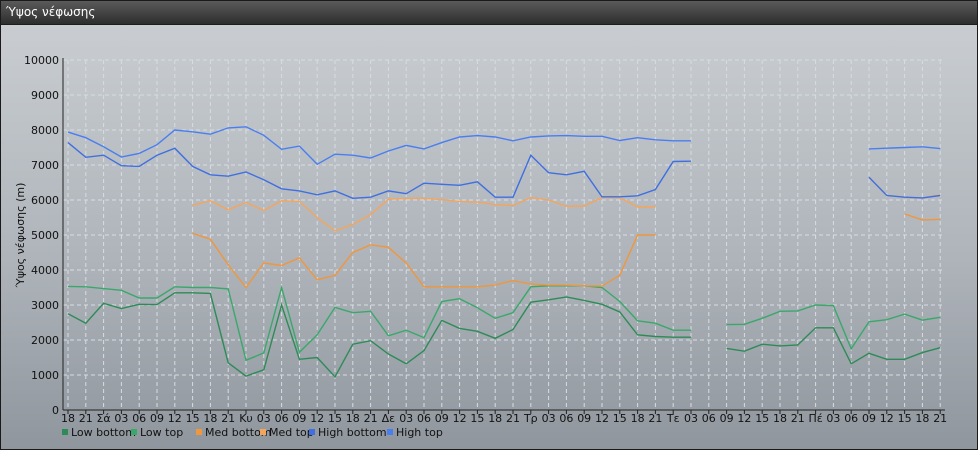 Image resolution: width=978 pixels, height=450 pixels. Describe the element at coordinates (312, 432) in the screenshot. I see `legend-swatch-high-bottom` at that location.